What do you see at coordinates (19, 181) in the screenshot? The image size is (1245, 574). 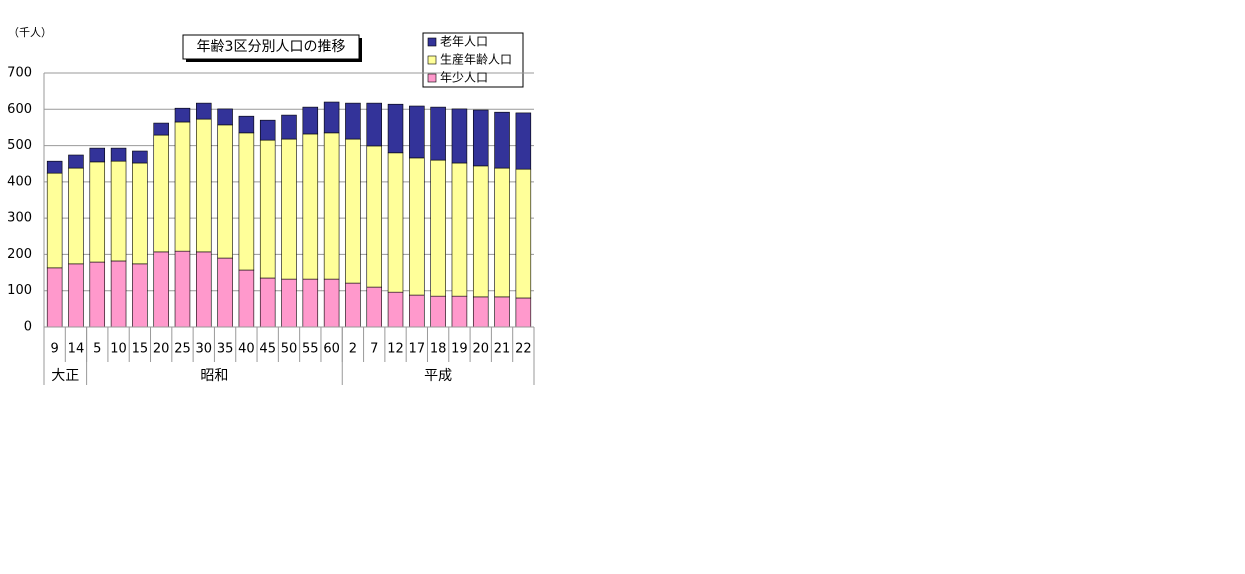 I see `y-tick-label: 400` at bounding box center [19, 181].